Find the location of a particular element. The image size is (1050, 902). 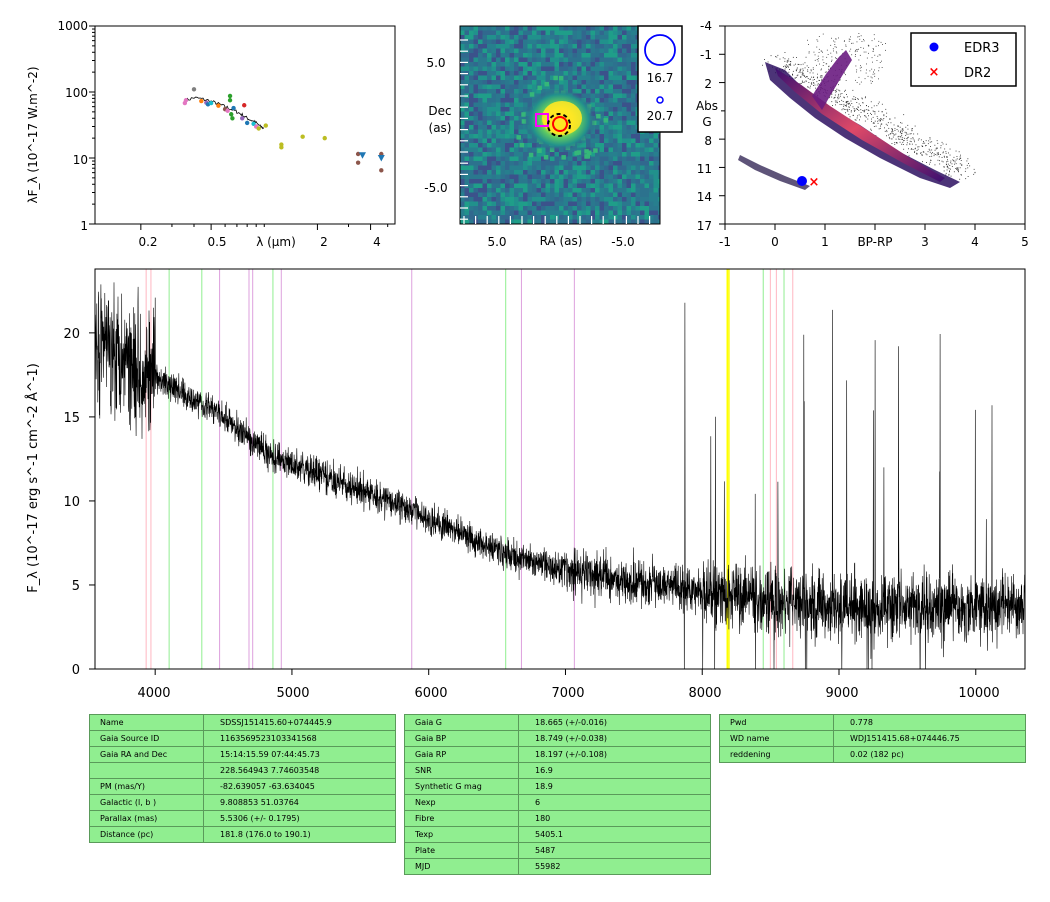

table-row: reddening 0.02 (182 pc) is located at coordinates (872, 754).